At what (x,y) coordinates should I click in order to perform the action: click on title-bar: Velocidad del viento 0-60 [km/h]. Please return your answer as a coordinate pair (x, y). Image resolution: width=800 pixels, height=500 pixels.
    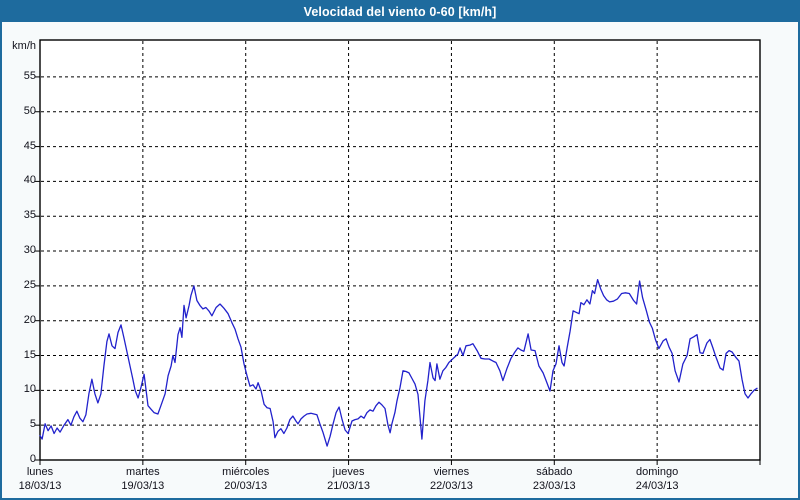
    Looking at the image, I should click on (400, 12).